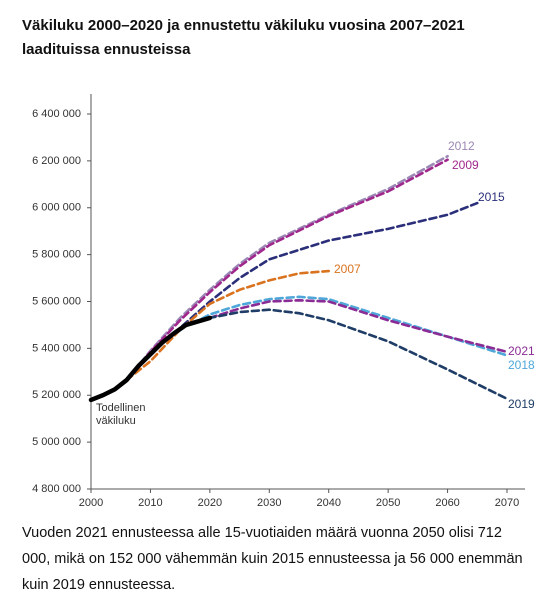 The image size is (552, 610). I want to click on x-tick-label: 2060, so click(447, 503).